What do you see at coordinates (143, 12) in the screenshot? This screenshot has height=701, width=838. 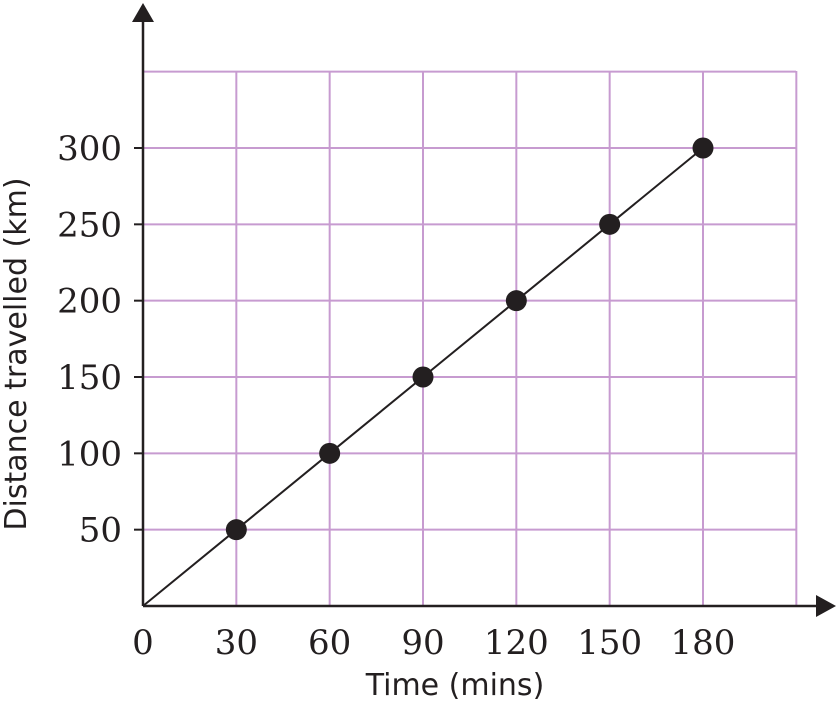 I see `y-axis-arrow-icon` at bounding box center [143, 12].